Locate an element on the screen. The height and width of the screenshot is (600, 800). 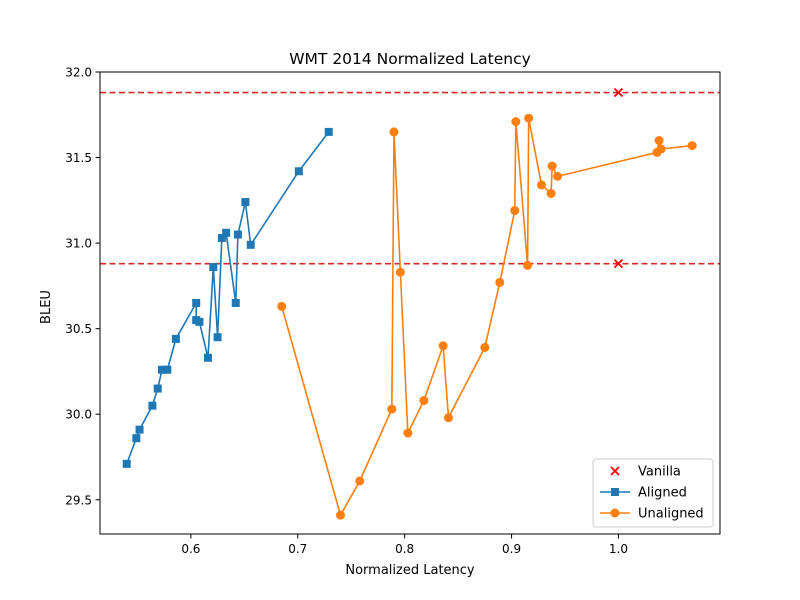
y-axis-label: BLEU is located at coordinates (46, 307).